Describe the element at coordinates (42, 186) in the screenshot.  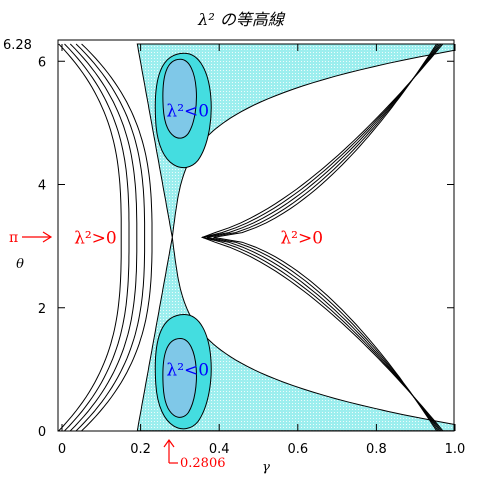
I see `y-tick-label: 4` at that location.